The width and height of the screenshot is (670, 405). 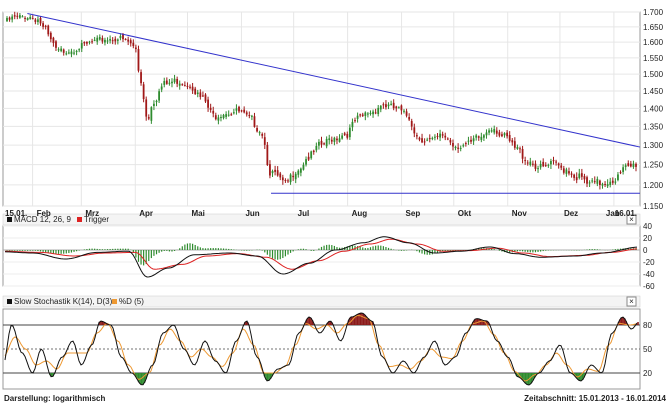 I want to click on macd-legend-label: MACD 12, 26, 9, so click(x=42, y=219).